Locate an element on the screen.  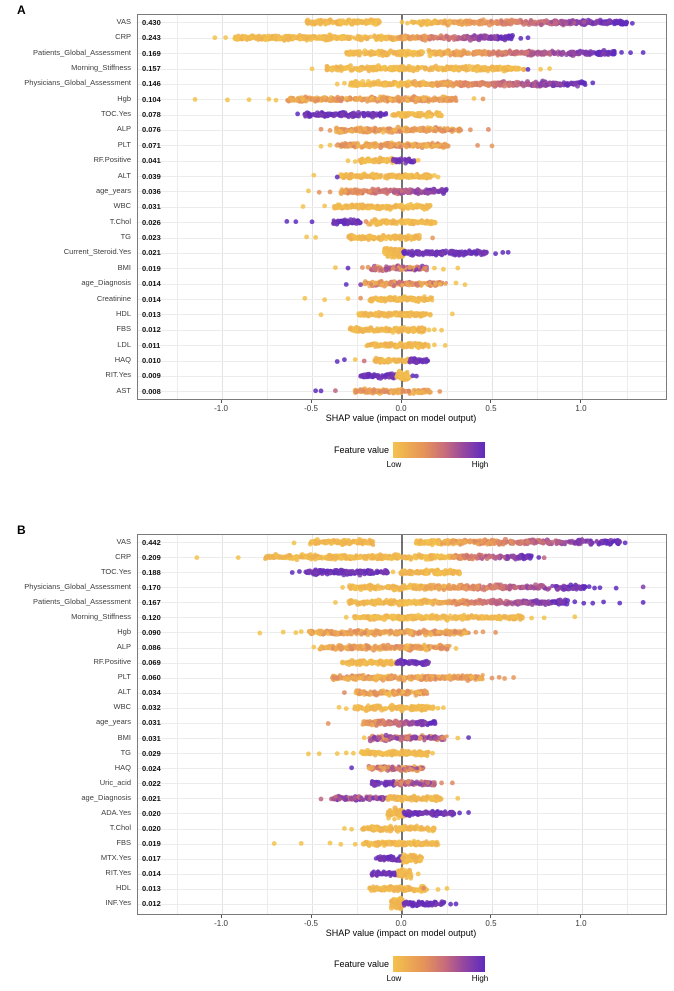
feature-label: T.Chol is located at coordinates (120, 828).